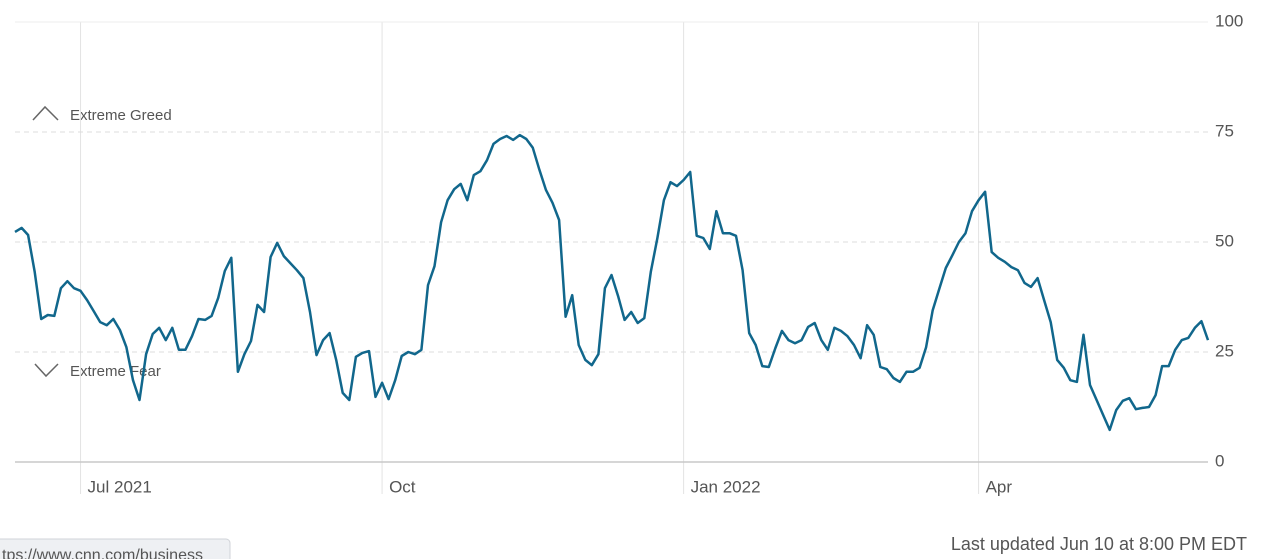 The height and width of the screenshot is (559, 1266). Describe the element at coordinates (120, 486) in the screenshot. I see `x-tick-label: Jul 2021` at that location.